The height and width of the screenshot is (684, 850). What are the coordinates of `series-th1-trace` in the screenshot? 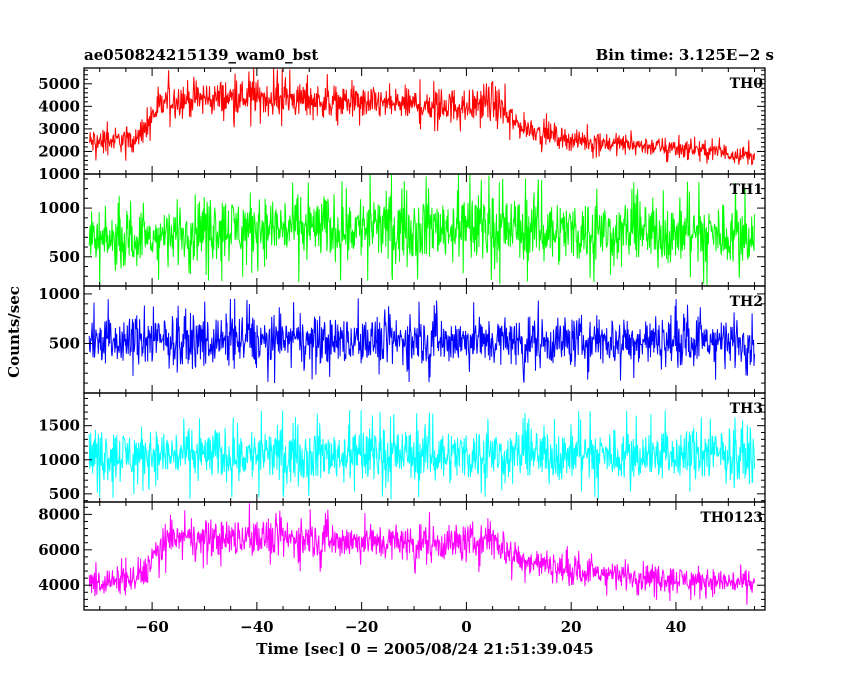 It's located at (421, 230).